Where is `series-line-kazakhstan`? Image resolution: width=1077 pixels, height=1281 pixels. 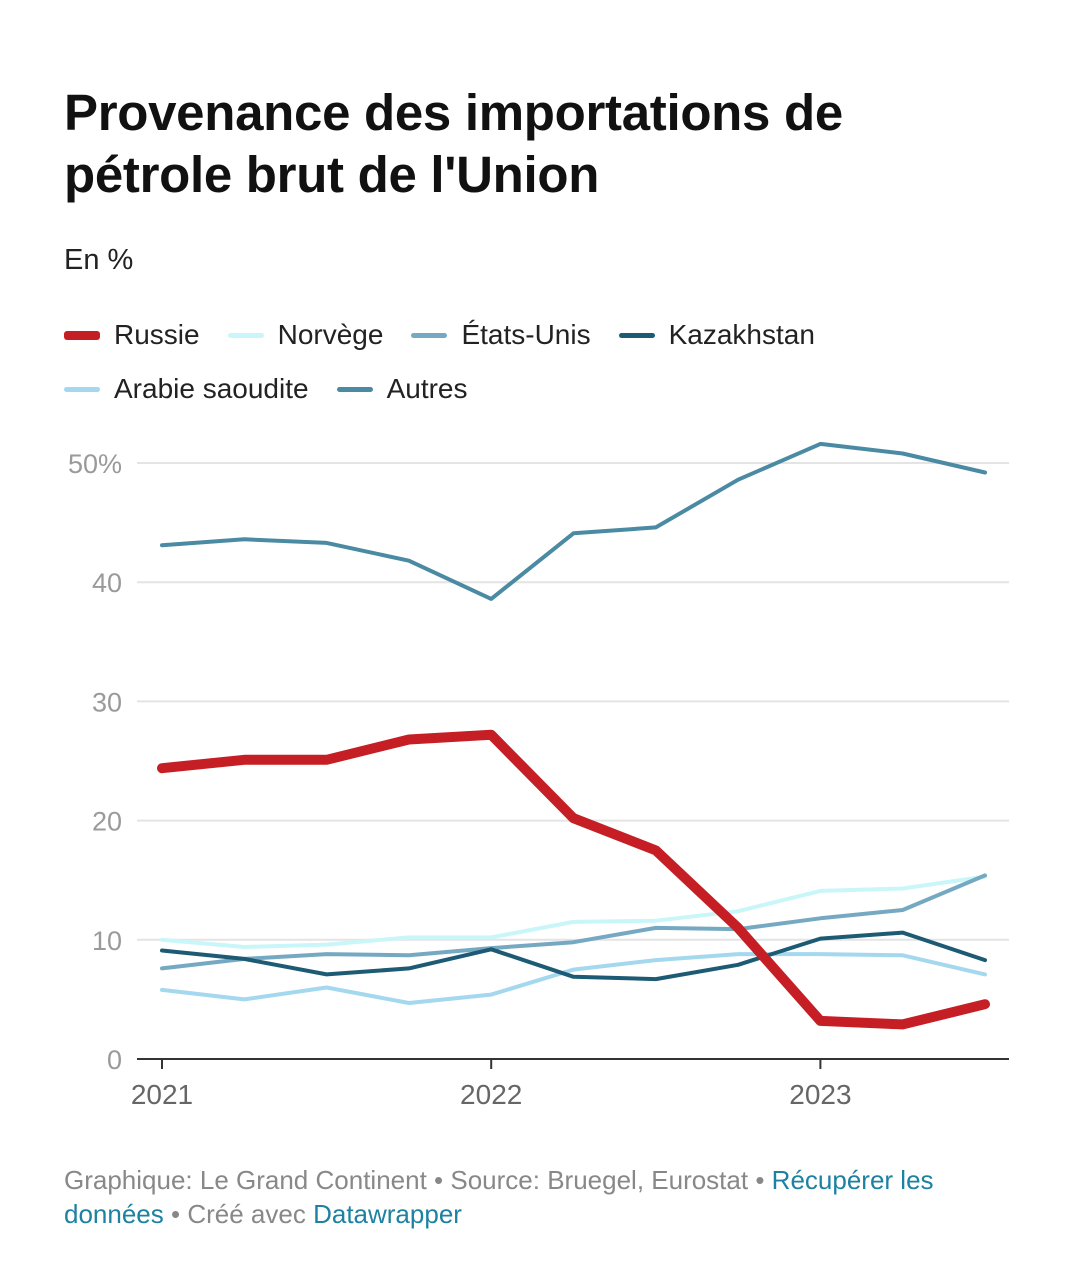 series-line-kazakhstan is located at coordinates (573, 956).